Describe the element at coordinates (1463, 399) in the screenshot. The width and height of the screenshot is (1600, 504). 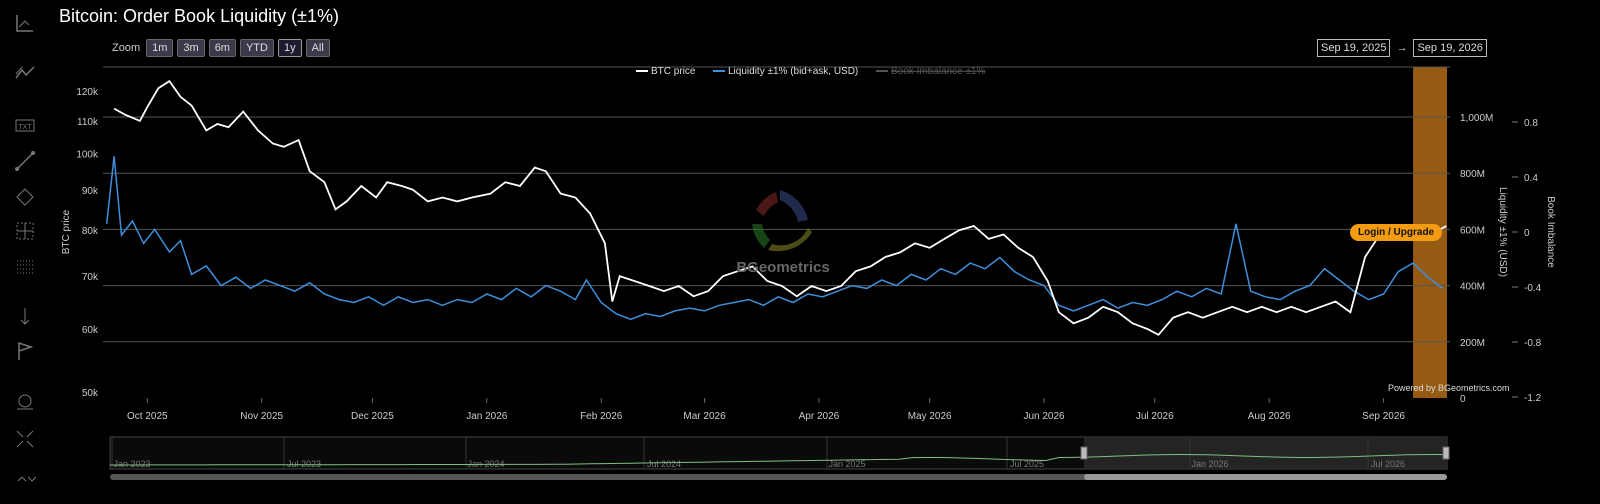
I see `y-right-tick-label: 0` at that location.